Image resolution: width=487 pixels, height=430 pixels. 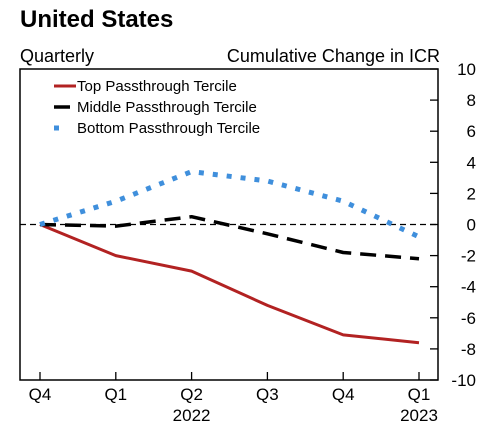 I want to click on y-tick-label: -10, so click(x=463, y=380).